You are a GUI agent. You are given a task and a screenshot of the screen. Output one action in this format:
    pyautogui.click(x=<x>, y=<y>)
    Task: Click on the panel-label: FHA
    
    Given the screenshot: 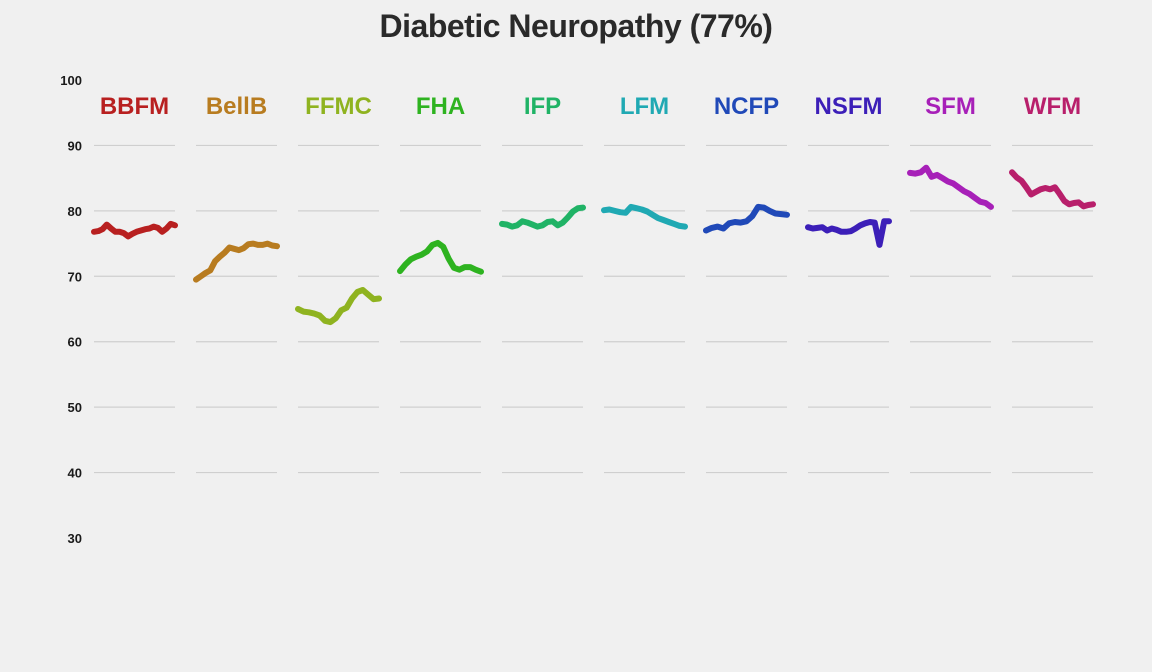 What is the action you would take?
    pyautogui.click(x=440, y=106)
    